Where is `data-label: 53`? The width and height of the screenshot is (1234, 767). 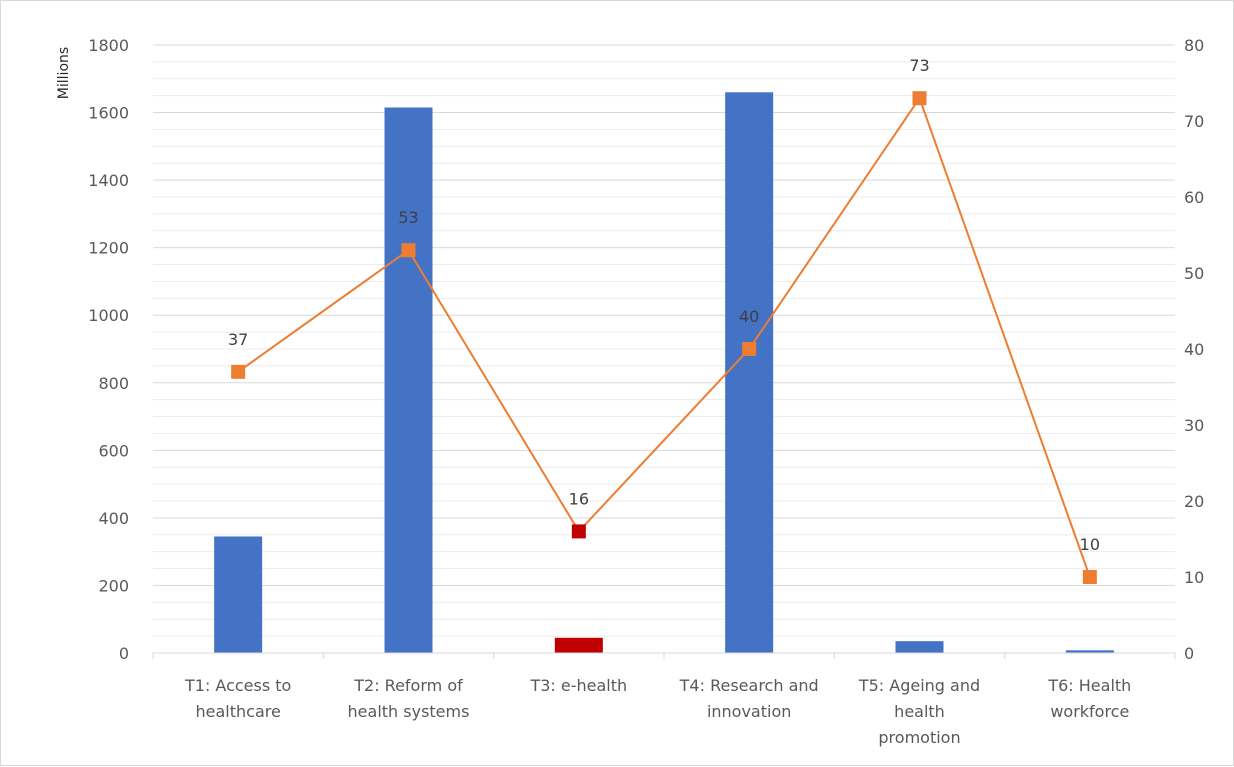
data-label: 53 is located at coordinates (408, 217).